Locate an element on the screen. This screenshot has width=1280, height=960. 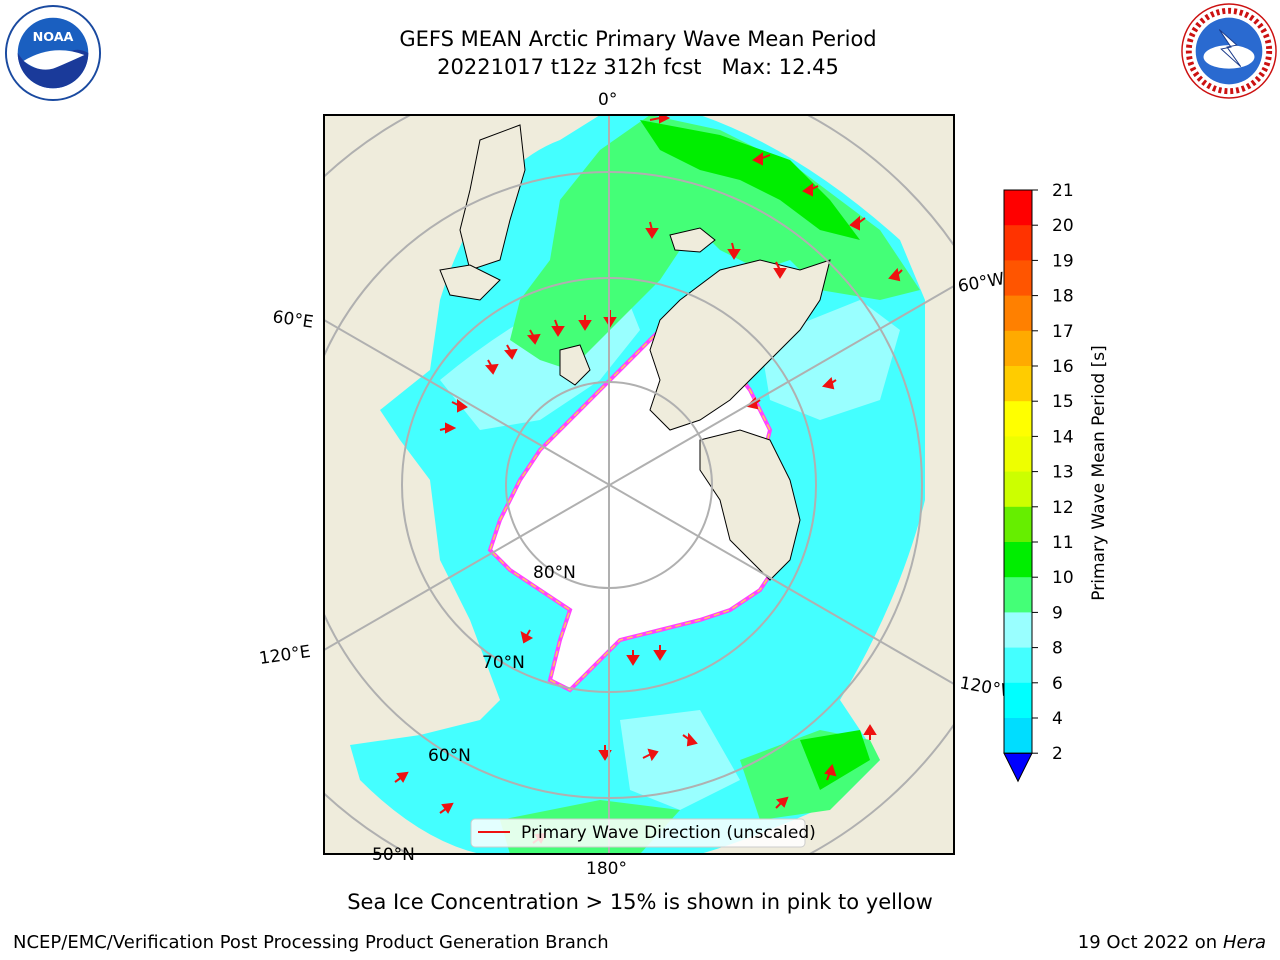
colorbar-tick-label: 6 is located at coordinates (1057, 684).